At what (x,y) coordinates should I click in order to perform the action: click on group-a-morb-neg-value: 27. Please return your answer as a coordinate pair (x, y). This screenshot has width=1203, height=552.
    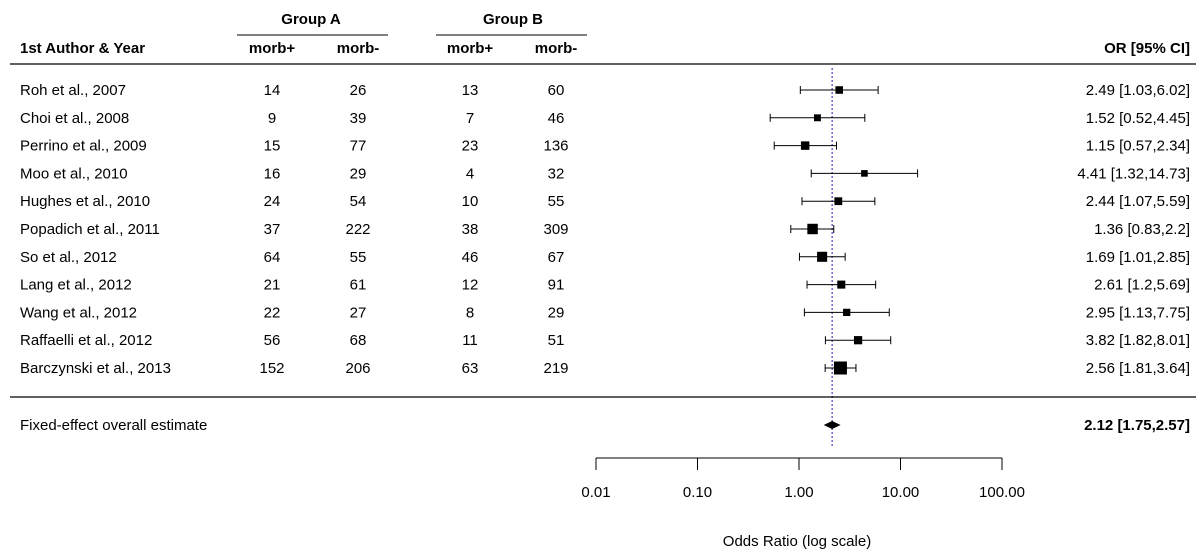
    Looking at the image, I should click on (358, 312).